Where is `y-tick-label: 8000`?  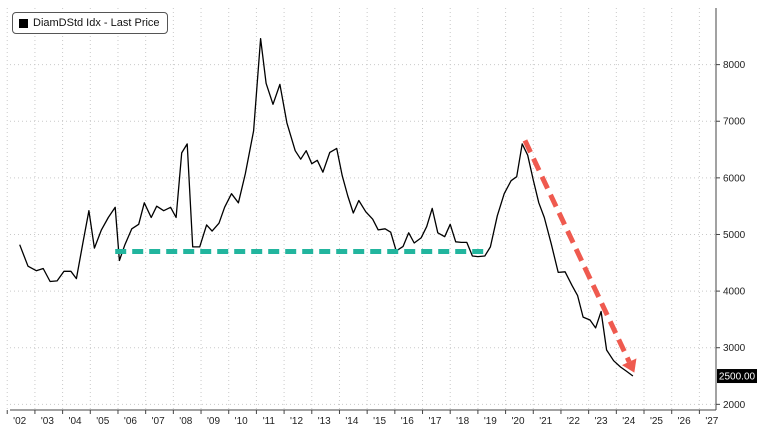 y-tick-label: 8000 is located at coordinates (734, 65).